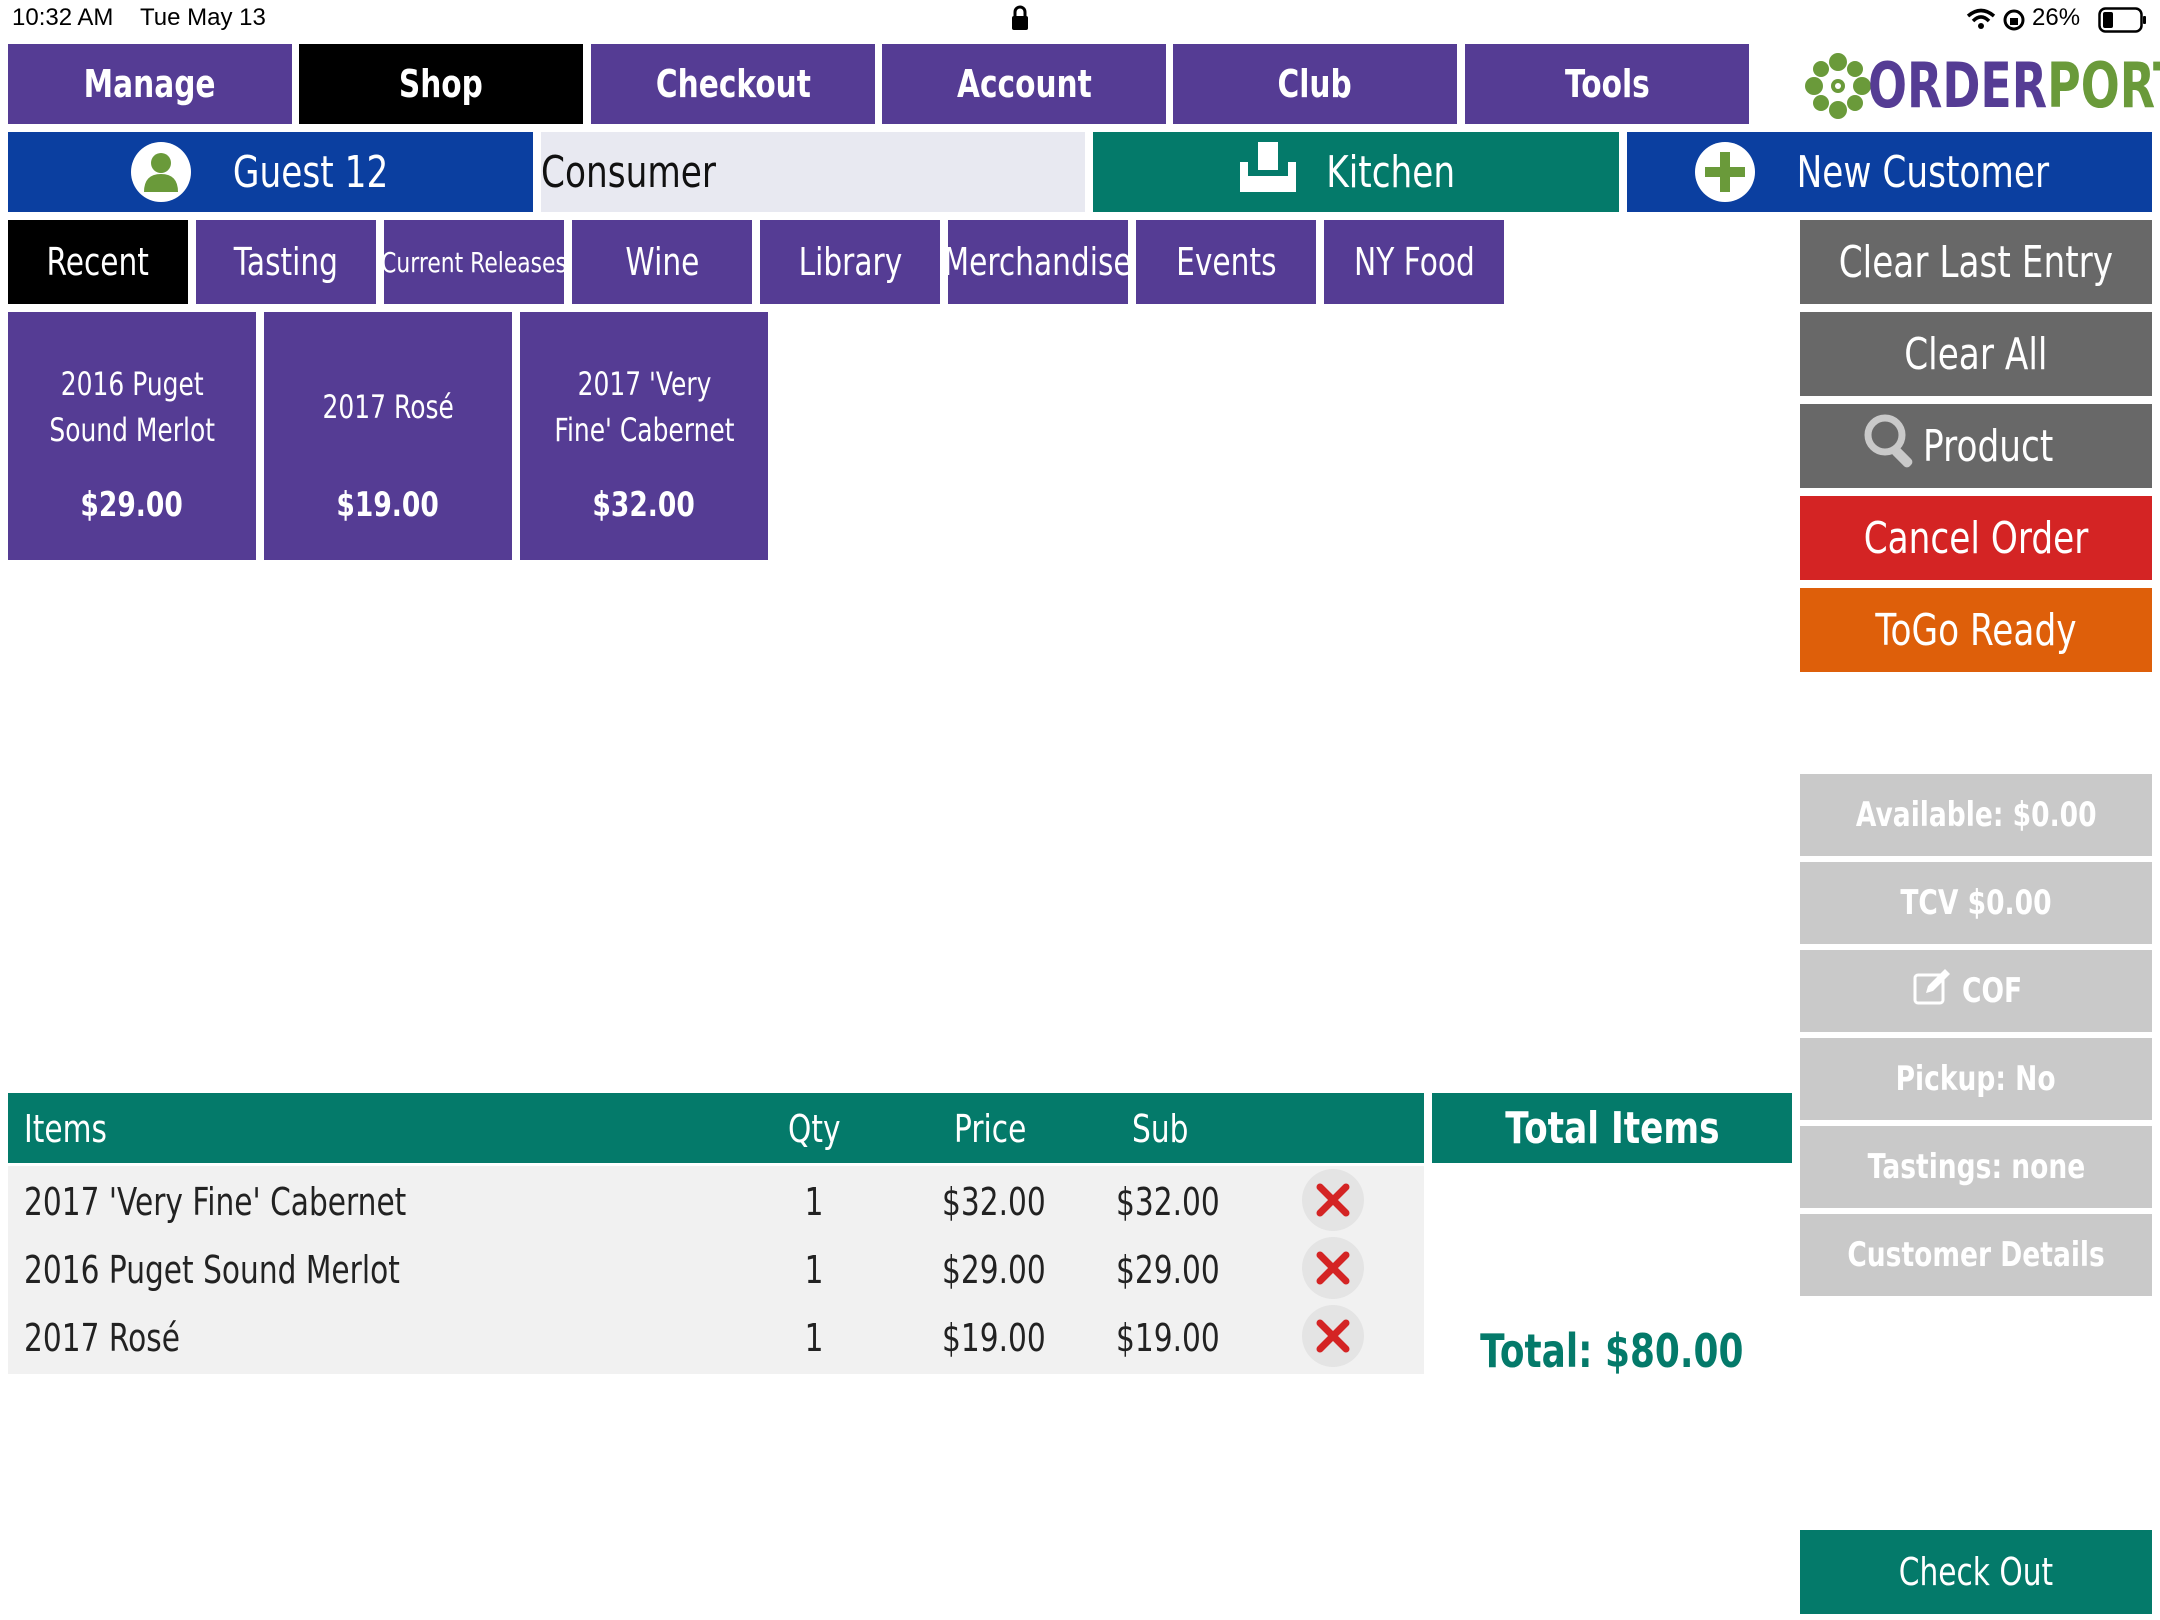 The width and height of the screenshot is (2160, 1620). Describe the element at coordinates (1976, 354) in the screenshot. I see `clear-all-button: Clear All` at that location.